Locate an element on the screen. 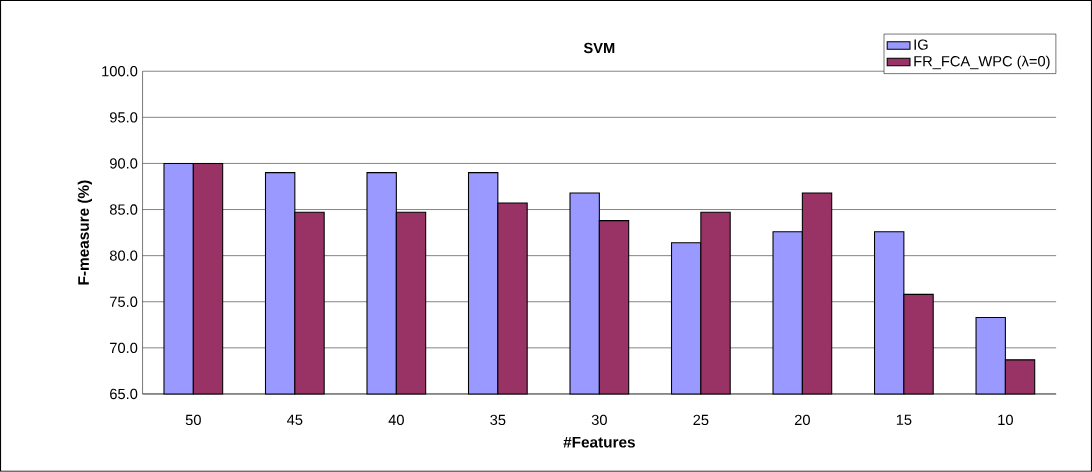 Image resolution: width=1092 pixels, height=472 pixels. y-tick-label: 65.0 is located at coordinates (124, 394).